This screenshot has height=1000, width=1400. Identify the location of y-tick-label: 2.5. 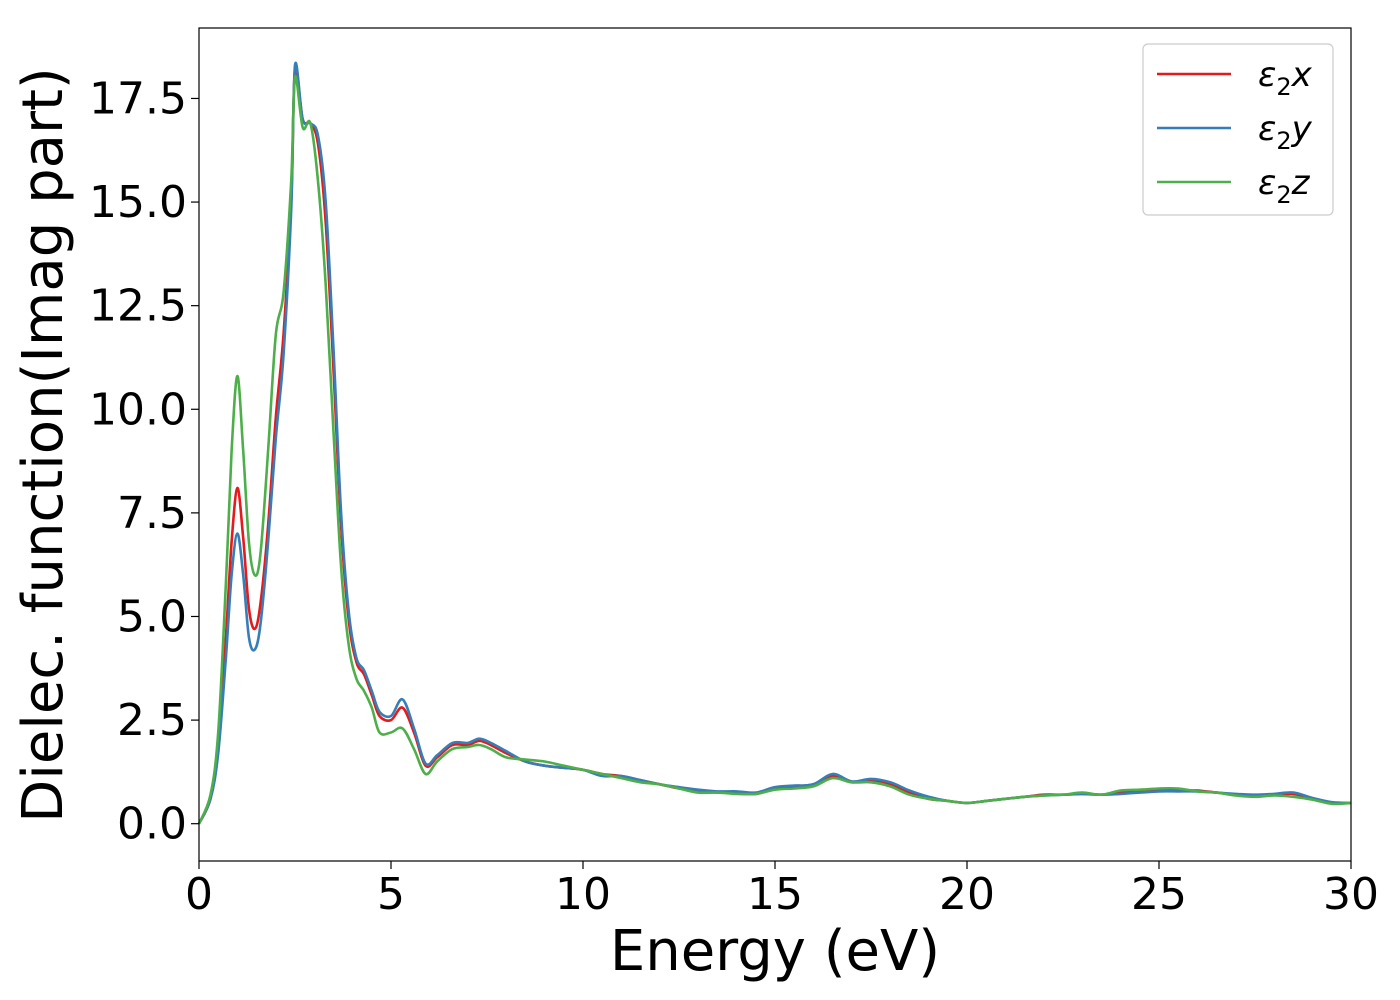
(152, 720).